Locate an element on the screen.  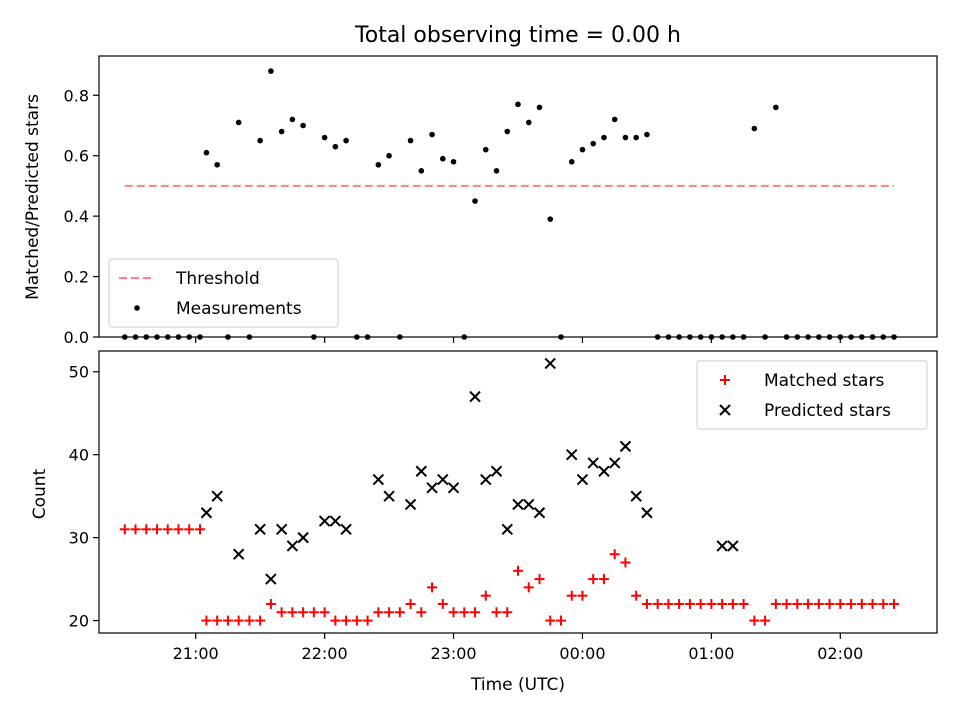
predicted-stars-legend-label: Predicted stars is located at coordinates (827, 411).